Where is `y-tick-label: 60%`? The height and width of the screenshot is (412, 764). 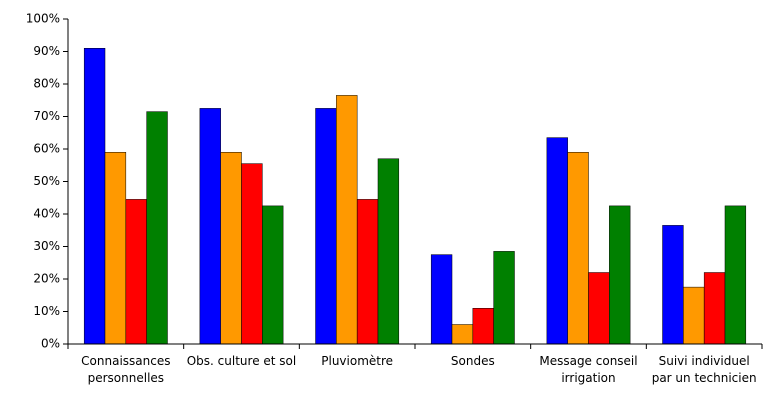
y-tick-label: 60% is located at coordinates (46, 149).